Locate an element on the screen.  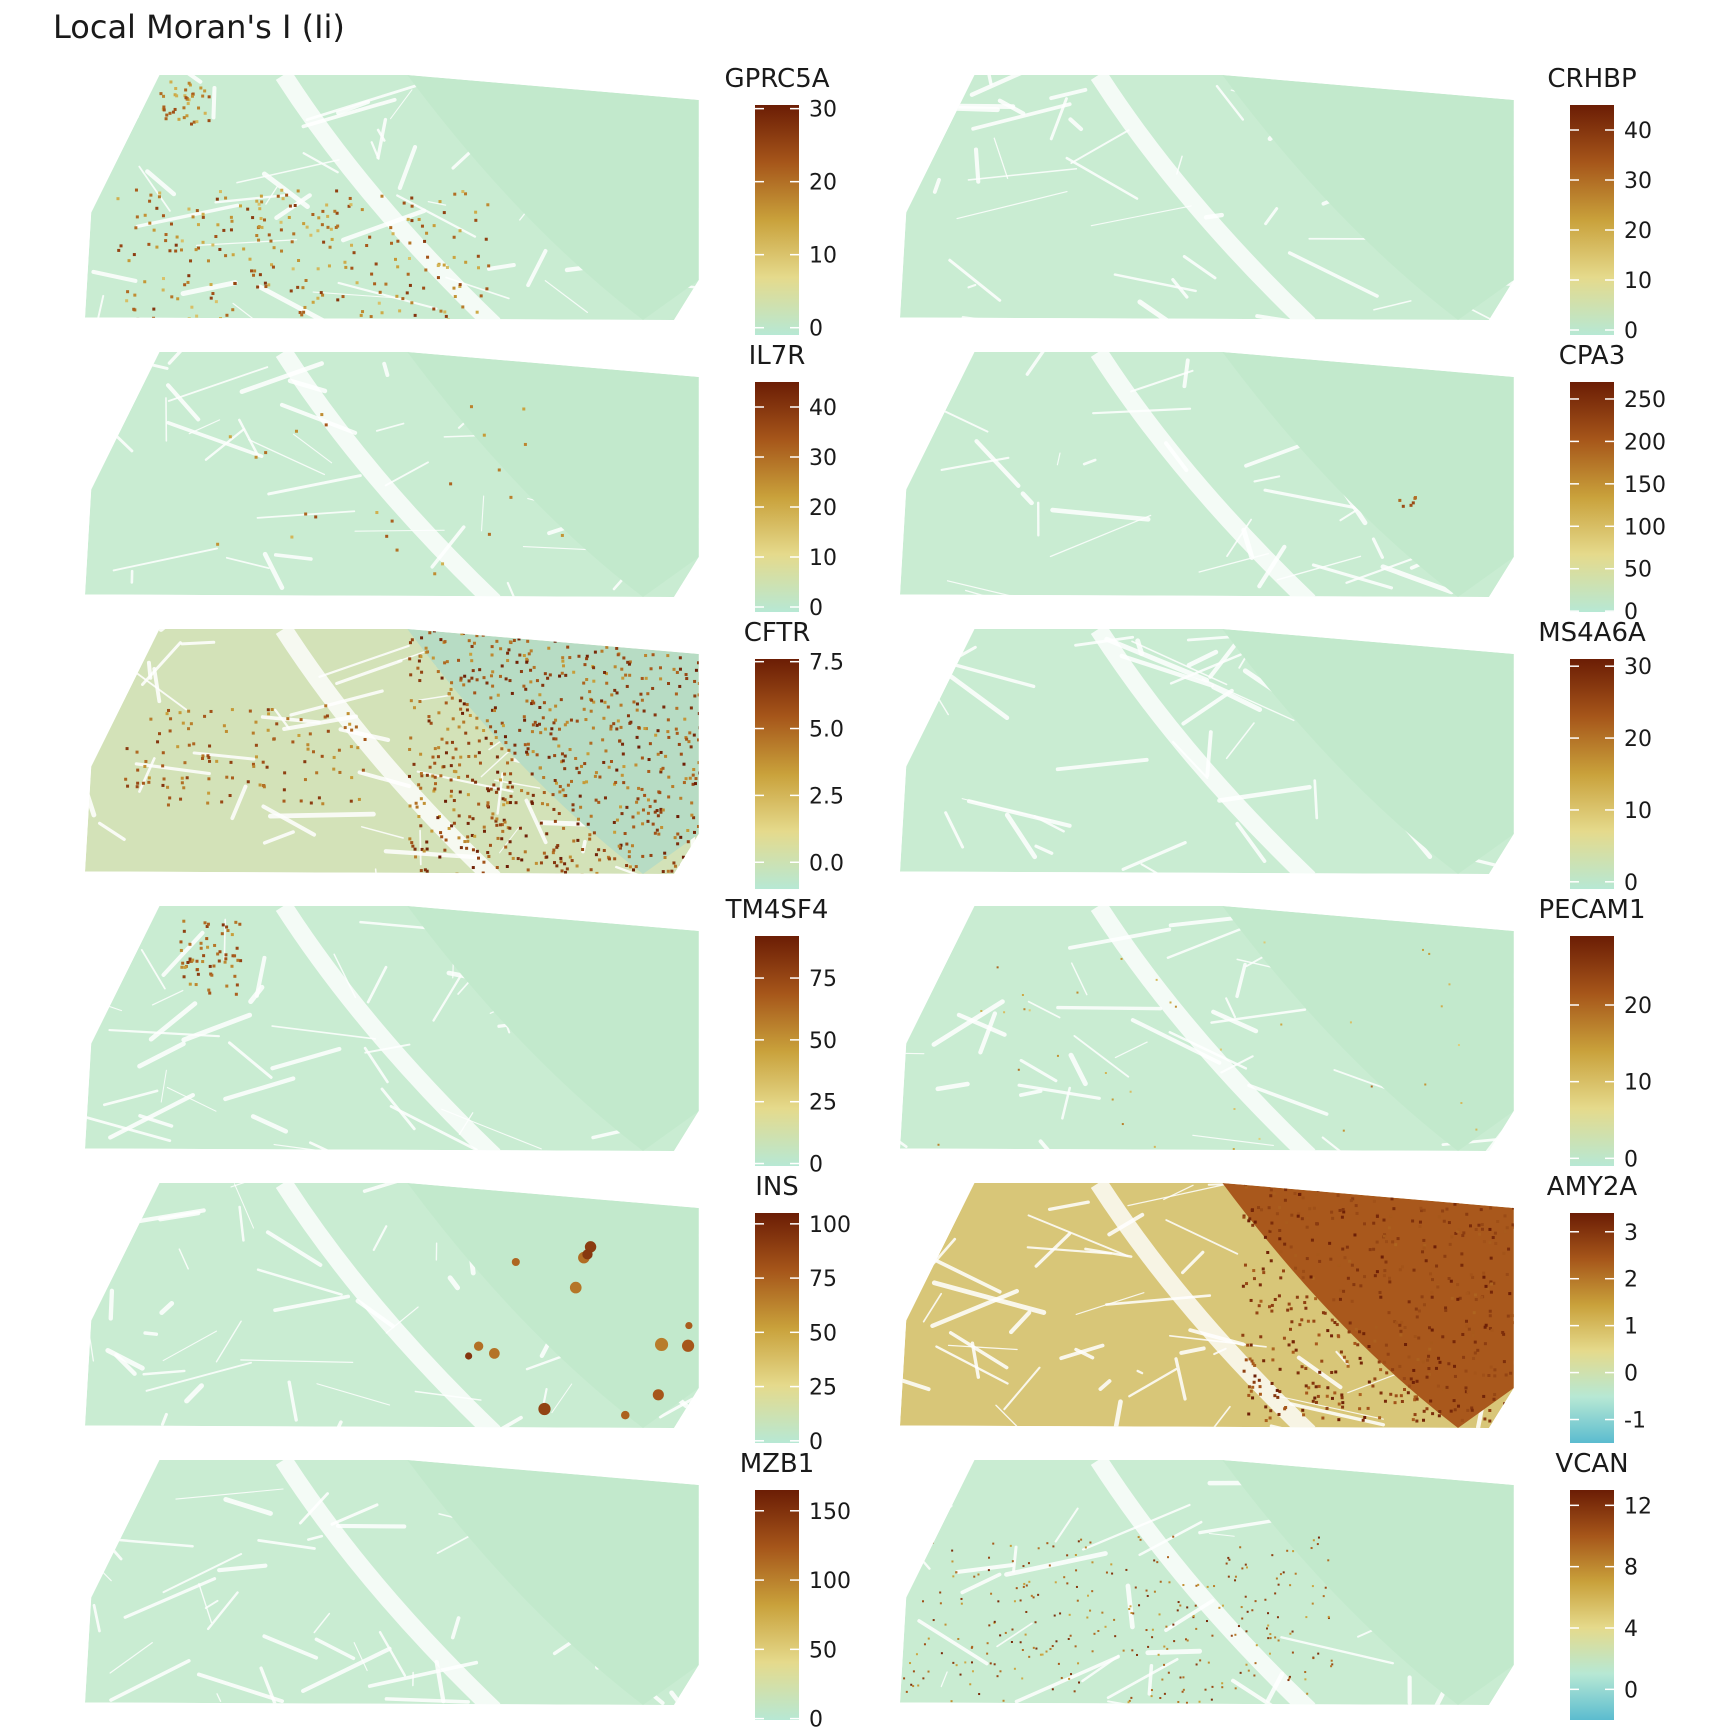
panel-amy2a: AMY2A -1 0 1 2 3 is located at coordinates (1273, 1307).